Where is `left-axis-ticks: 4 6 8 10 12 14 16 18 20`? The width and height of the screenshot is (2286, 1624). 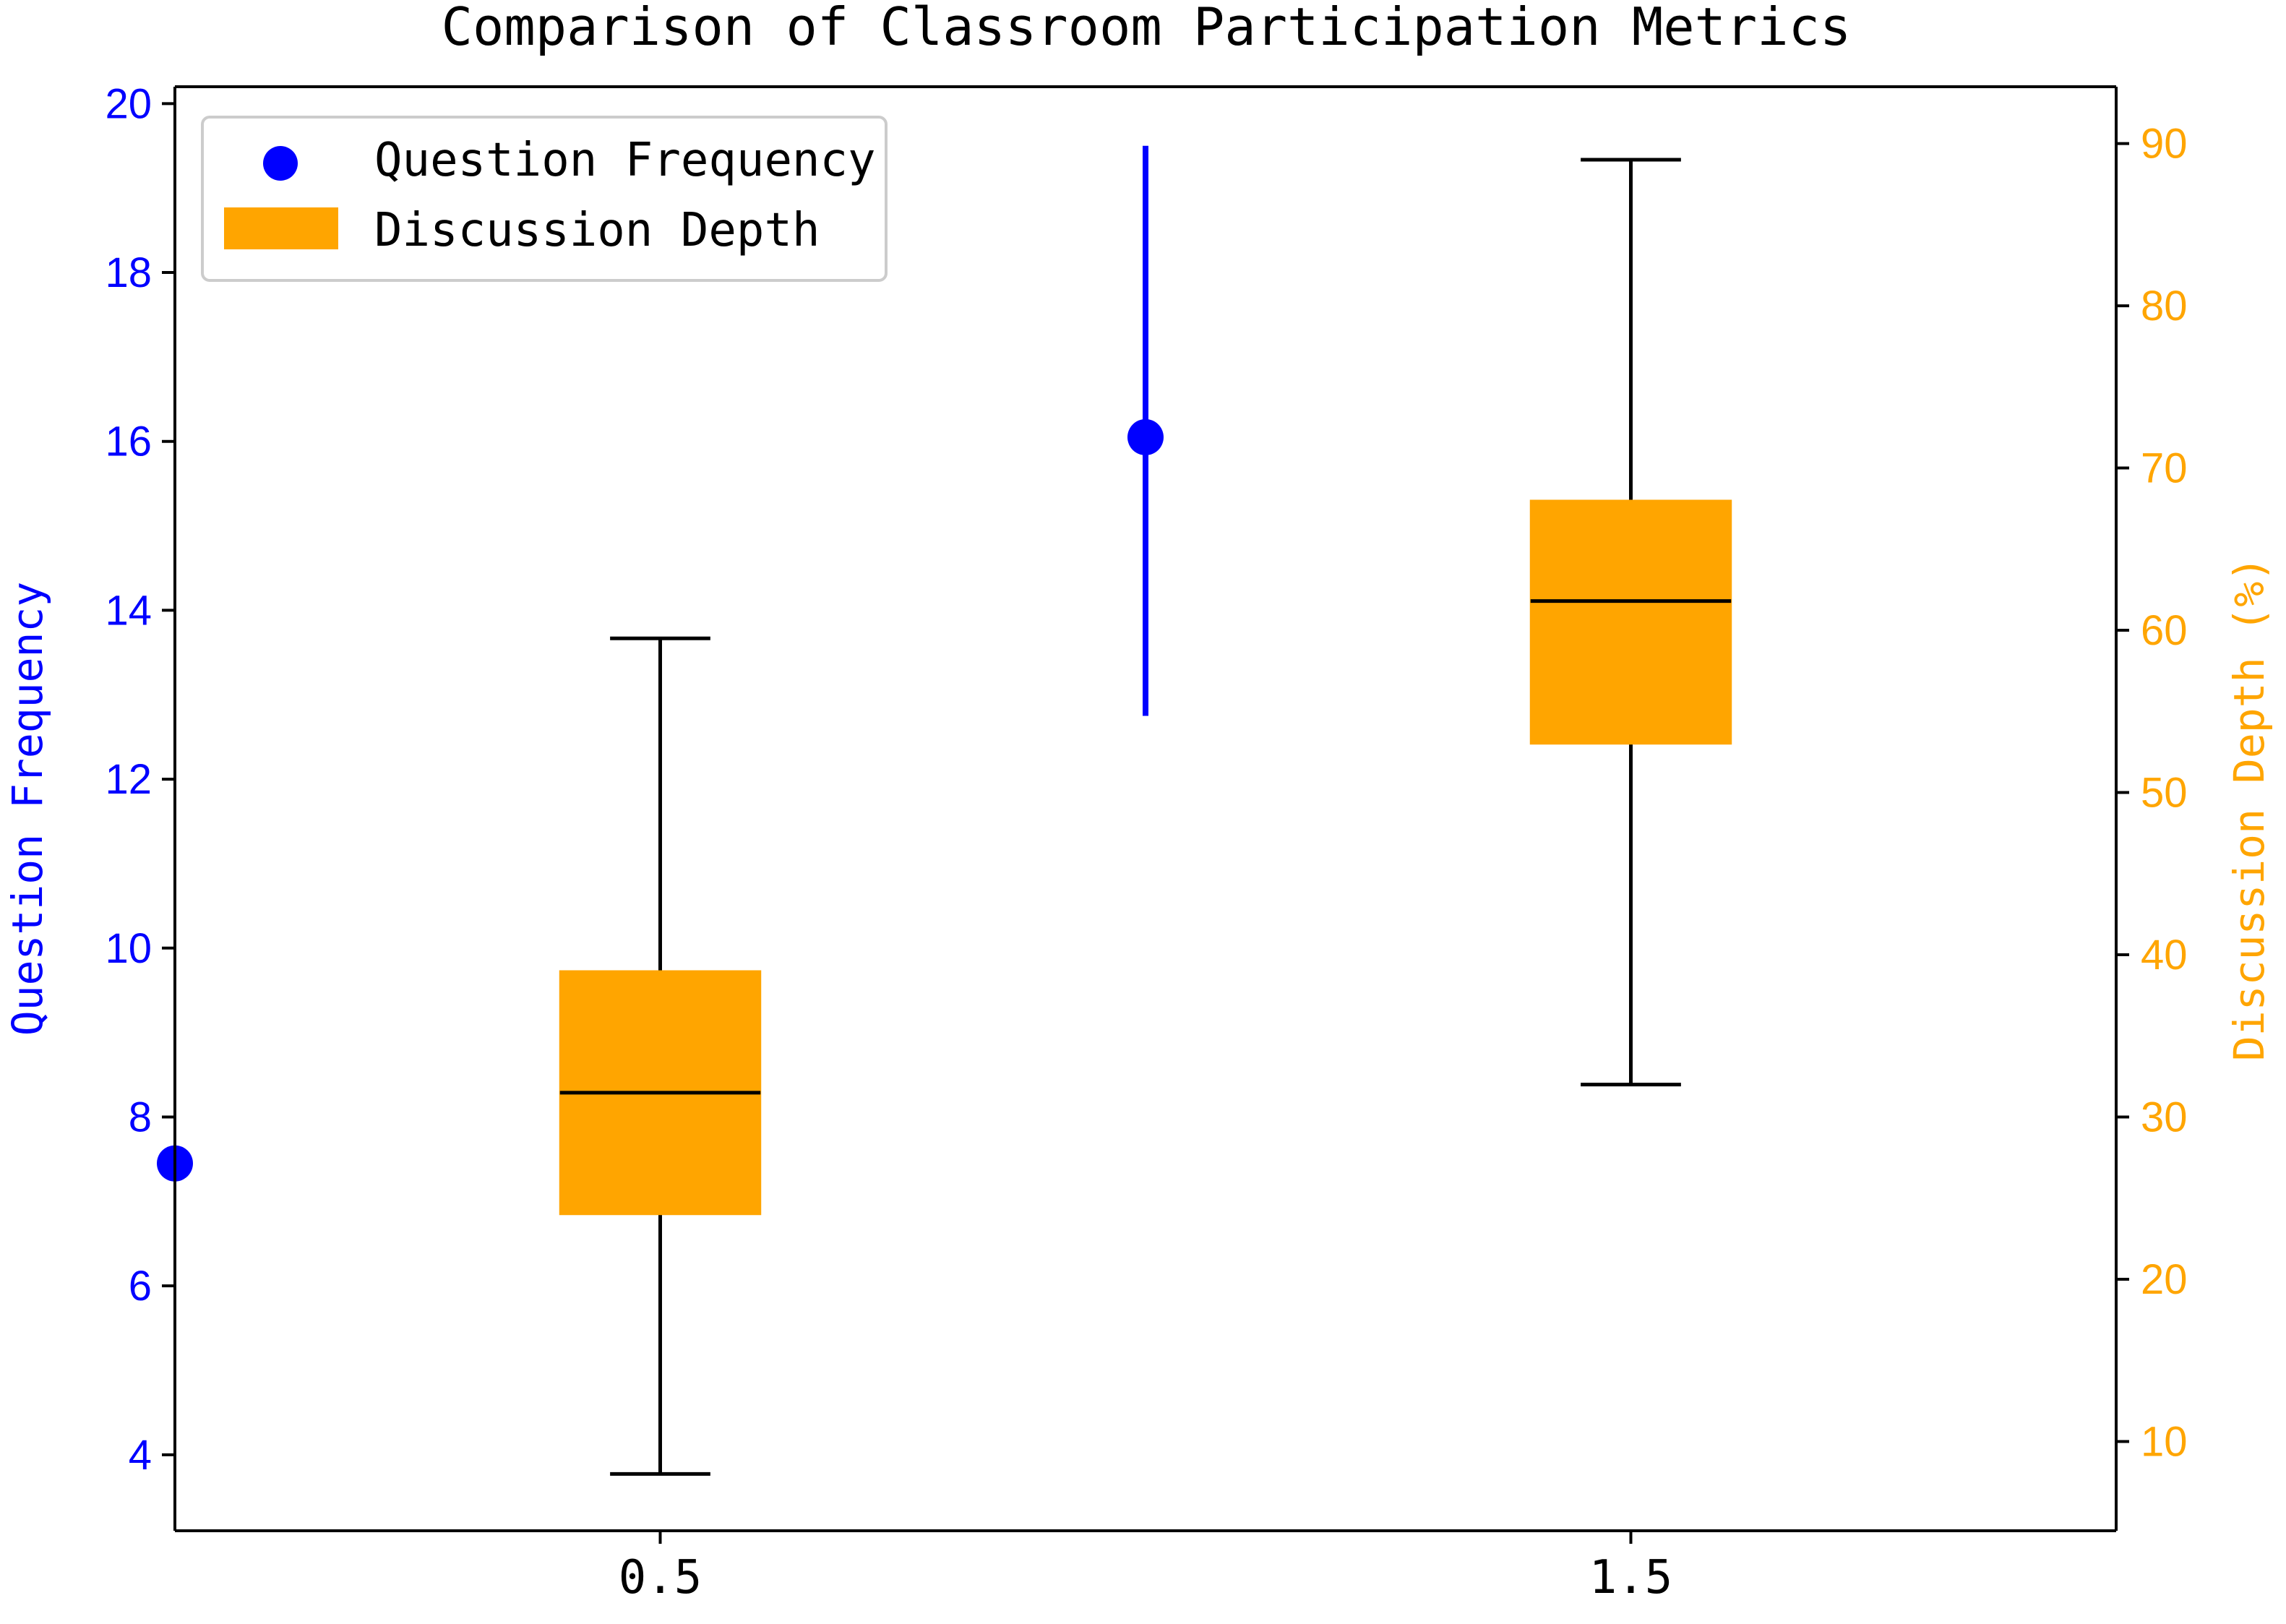 left-axis-ticks: 4 6 8 10 12 14 16 18 20 is located at coordinates (140, 779).